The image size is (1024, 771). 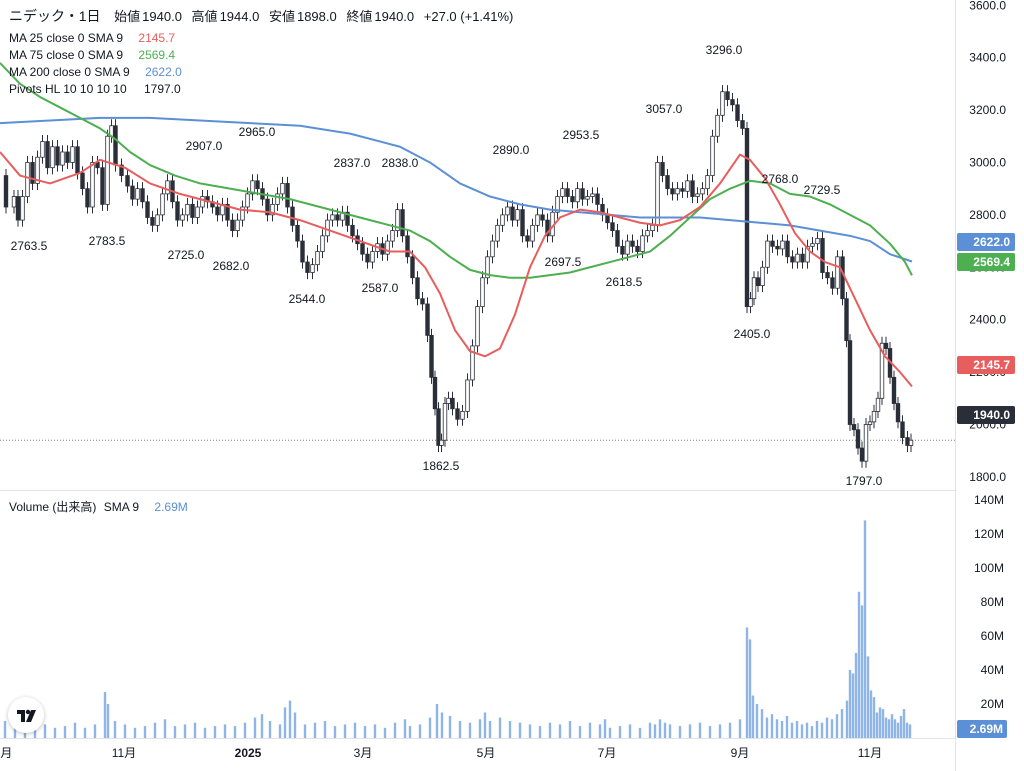 I want to click on symbol-title: ニデック・1日, so click(x=55, y=16).